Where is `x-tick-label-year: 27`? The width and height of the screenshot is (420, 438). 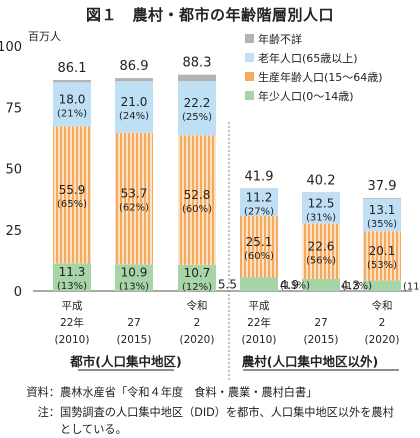
x-tick-label-year: 27 is located at coordinates (133, 323).